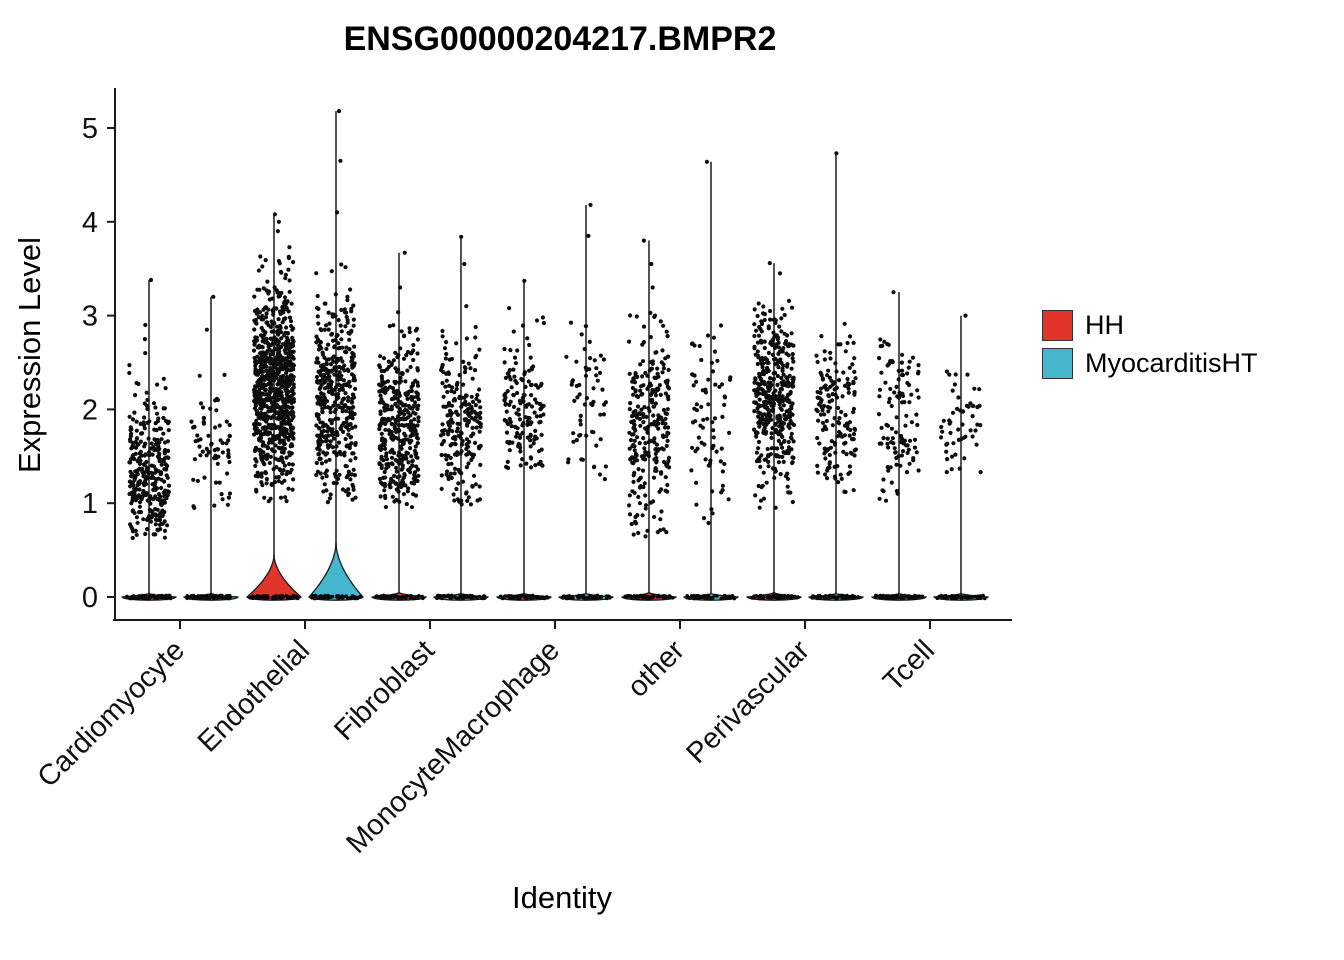  I want to click on y-tick-label: 3, so click(90, 317).